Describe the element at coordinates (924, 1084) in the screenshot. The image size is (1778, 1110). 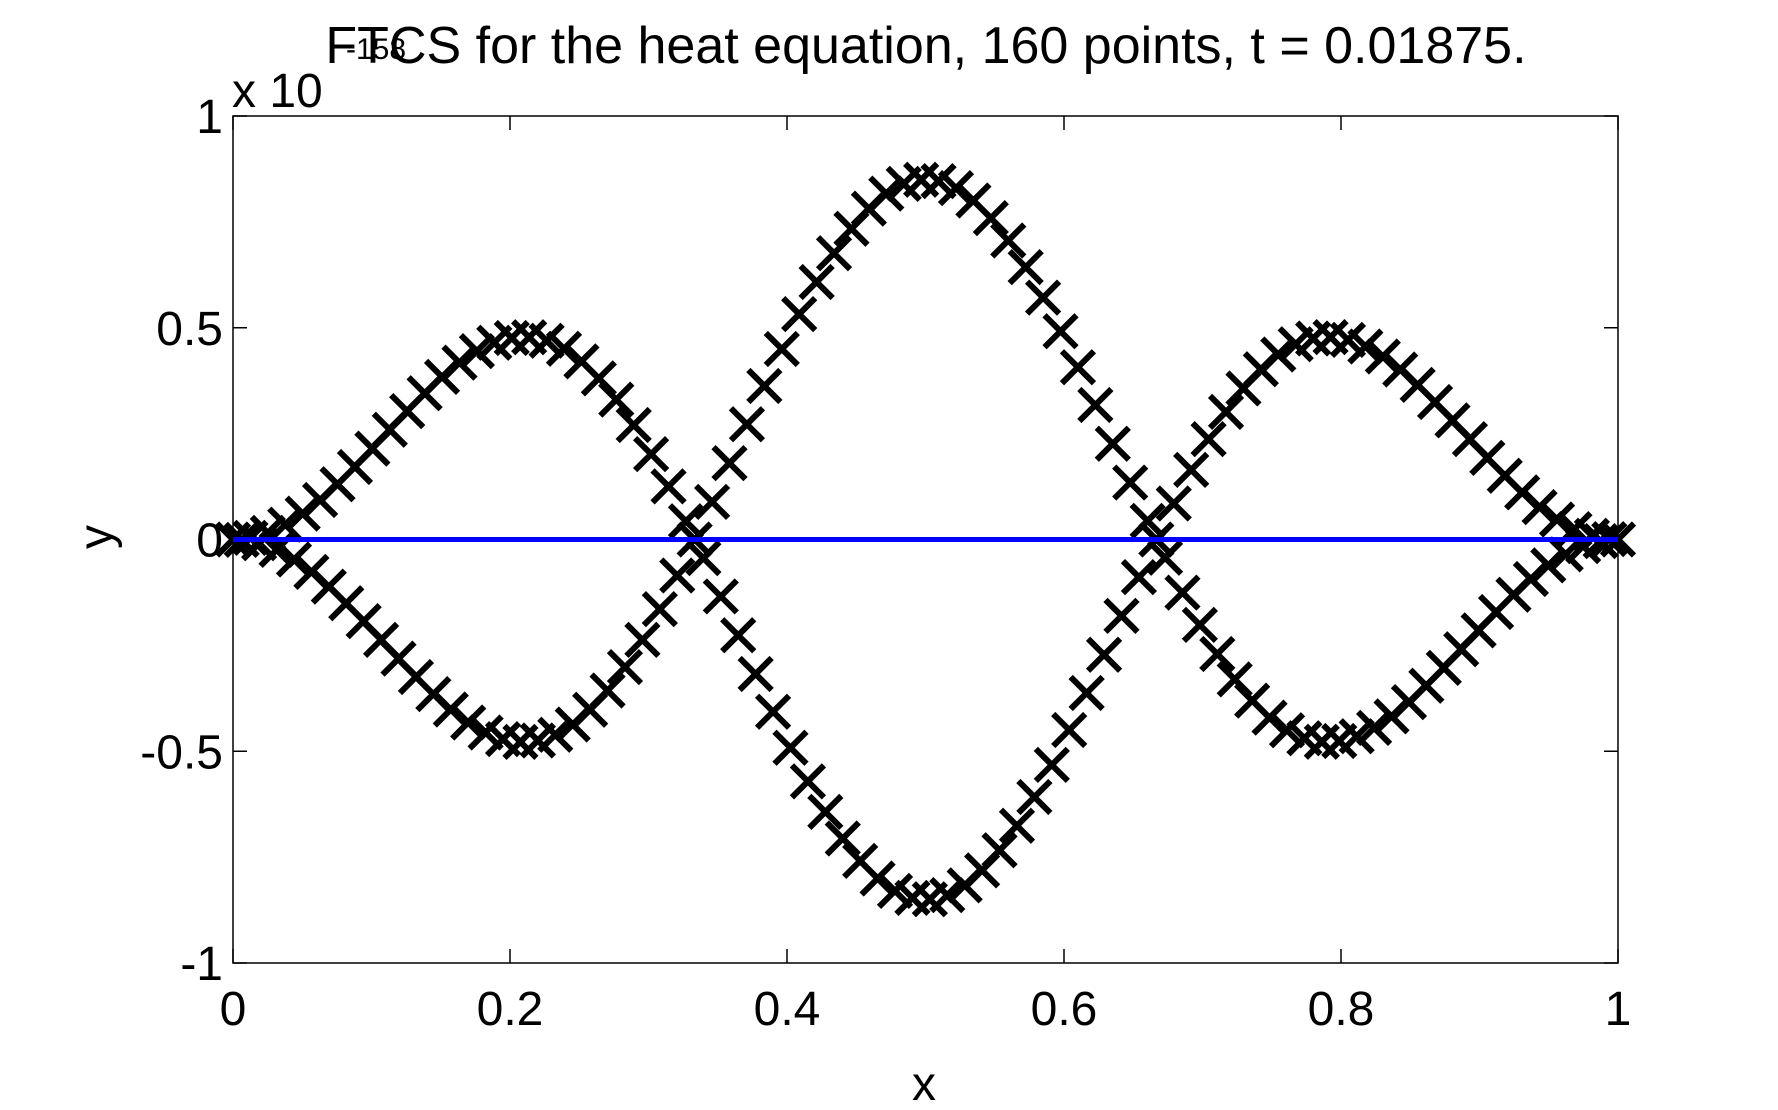
I see `x-axis-label: x` at that location.